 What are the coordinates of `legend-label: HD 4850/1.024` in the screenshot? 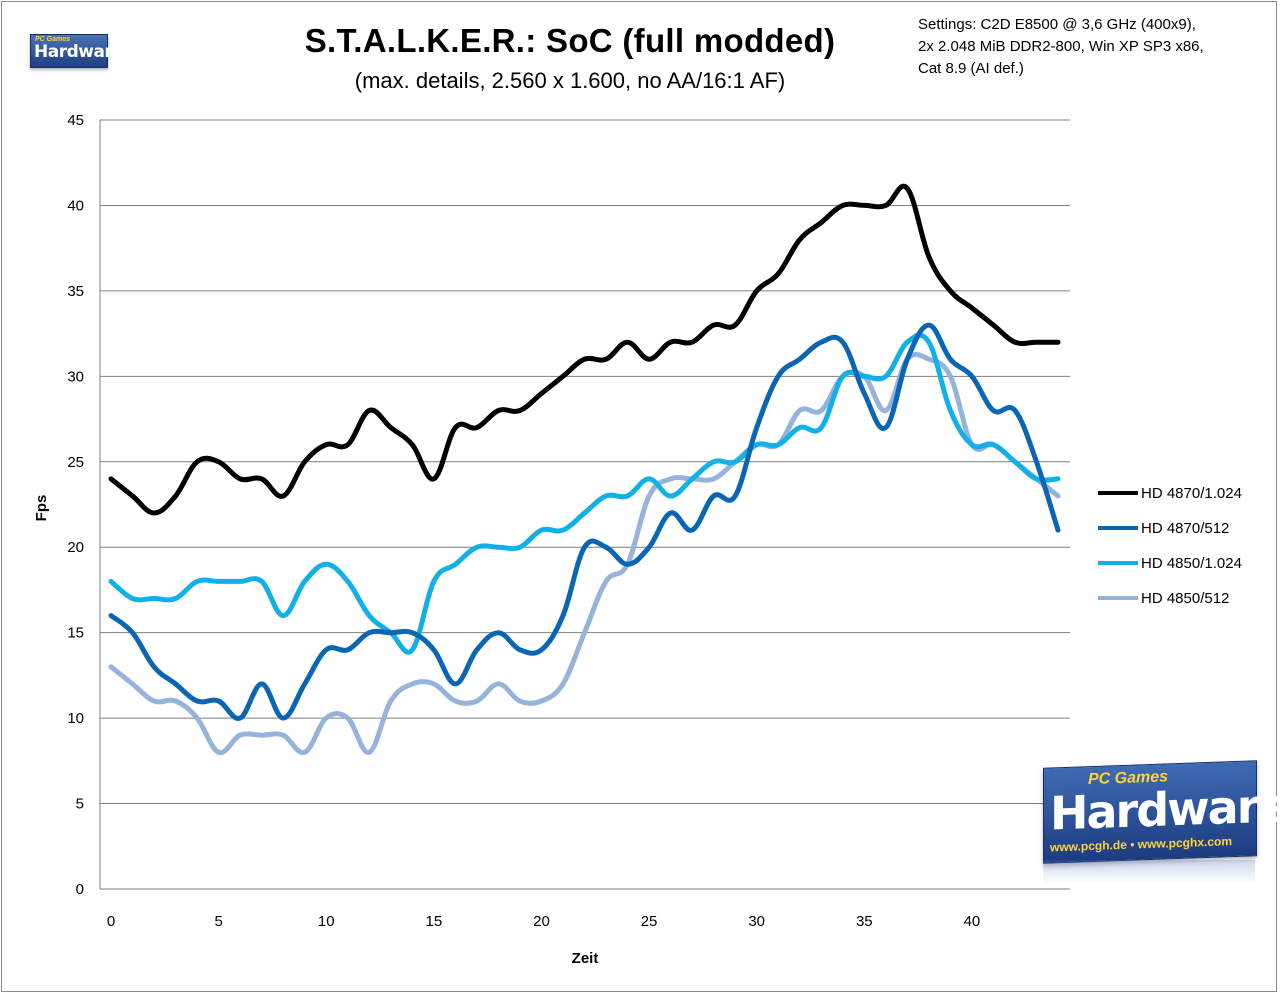 It's located at (1191, 563).